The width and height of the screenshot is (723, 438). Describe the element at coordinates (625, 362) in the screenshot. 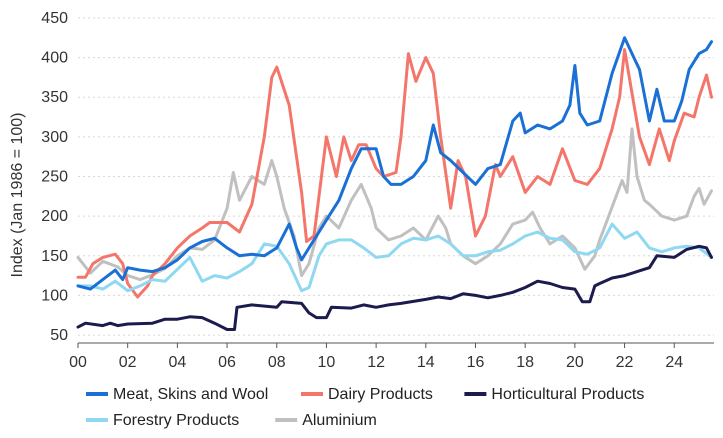

I see `x-tick-label: 22` at that location.